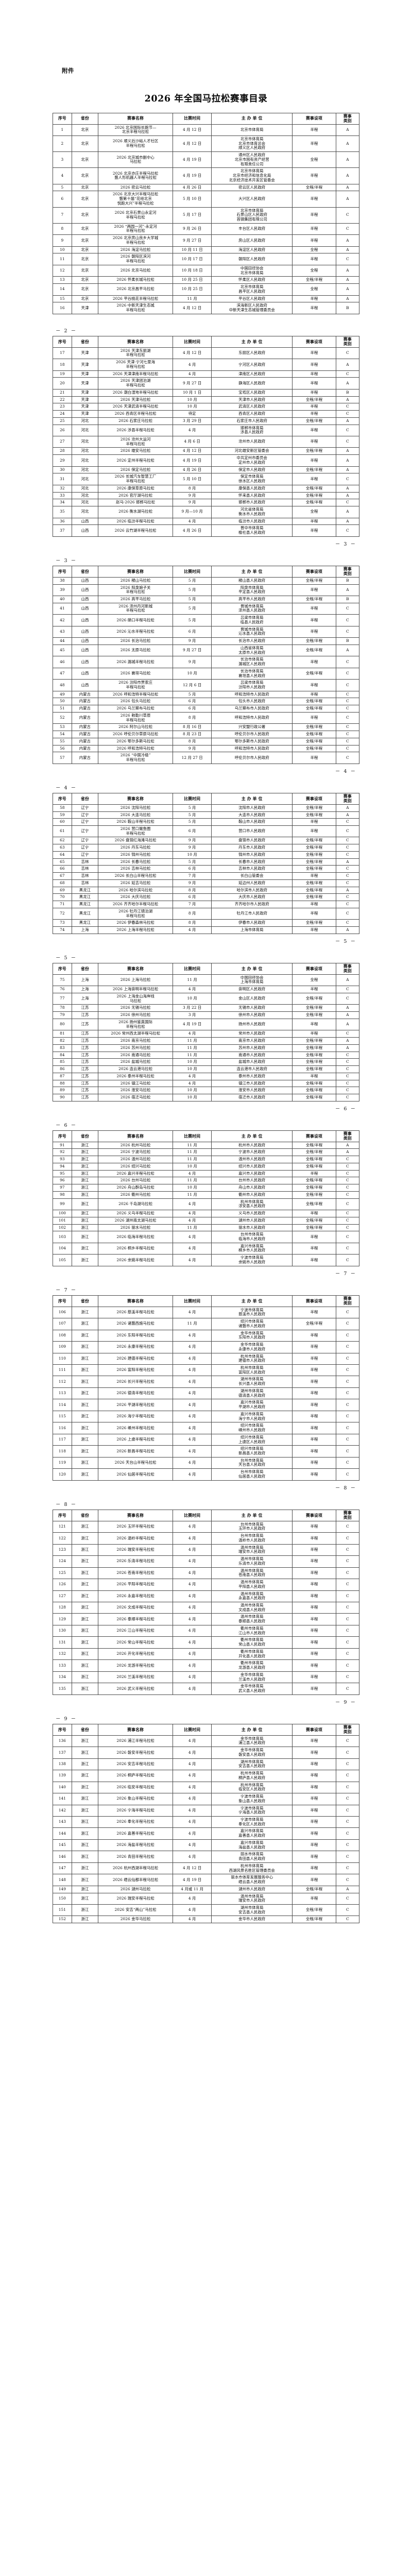  What do you see at coordinates (63, 308) in the screenshot?
I see `cell-no: 16` at bounding box center [63, 308].